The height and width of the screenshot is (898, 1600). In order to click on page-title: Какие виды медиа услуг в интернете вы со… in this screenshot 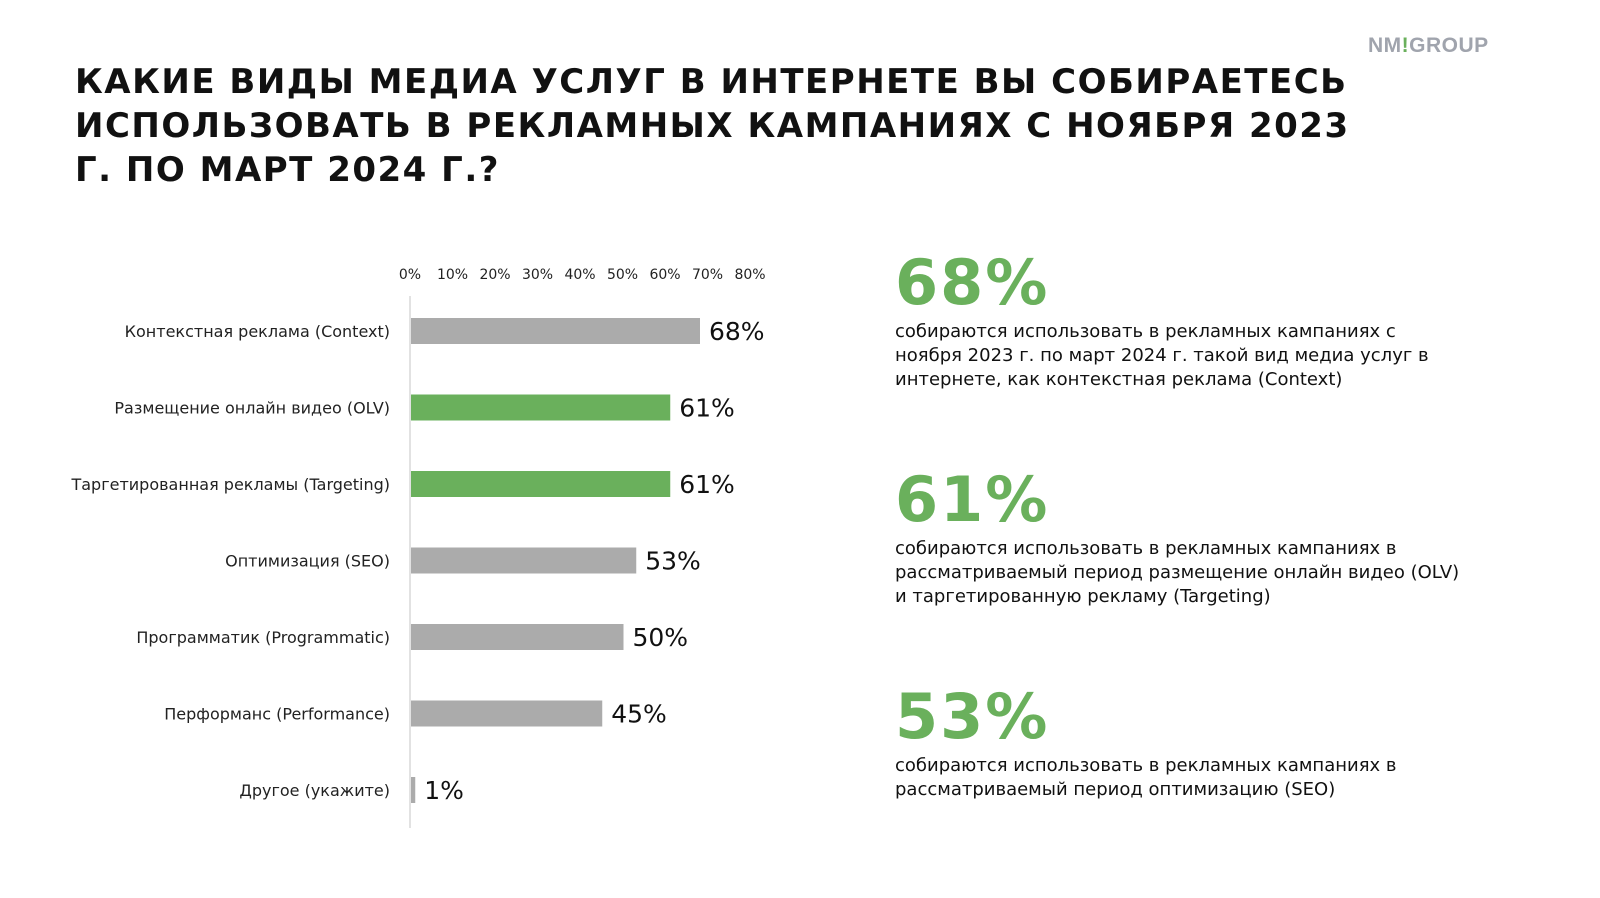, I will do `click(712, 126)`.